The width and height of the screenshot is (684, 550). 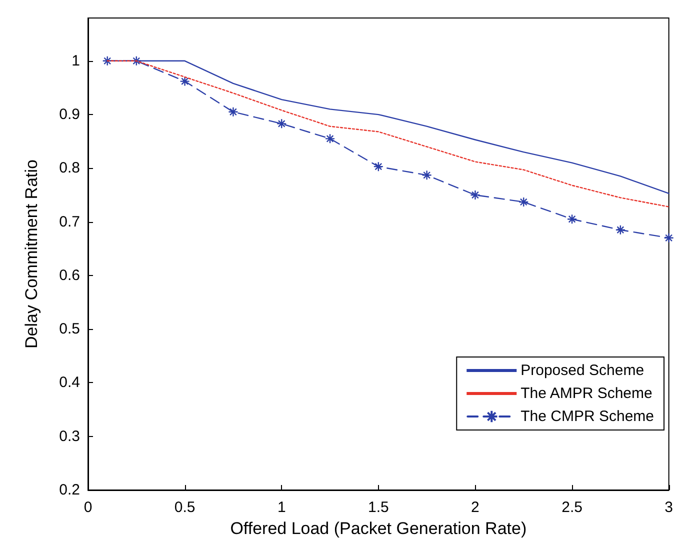 I want to click on legend-label: Proposed Scheme, so click(x=582, y=370).